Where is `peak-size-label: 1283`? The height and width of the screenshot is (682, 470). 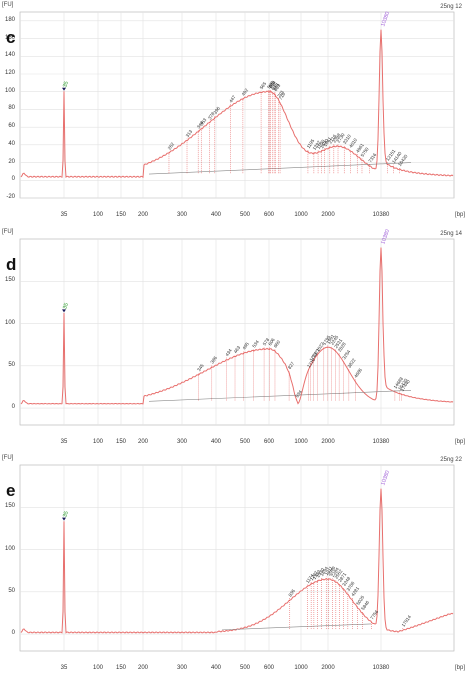 peak-size-label: 1283 is located at coordinates (313, 357).